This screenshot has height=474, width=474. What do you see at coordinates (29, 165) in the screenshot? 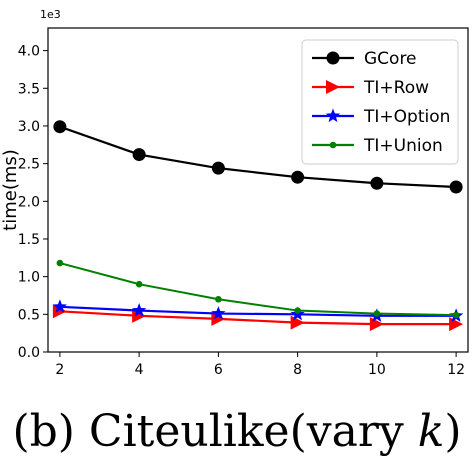
I see `y-tick-label: 2.5` at bounding box center [29, 165].